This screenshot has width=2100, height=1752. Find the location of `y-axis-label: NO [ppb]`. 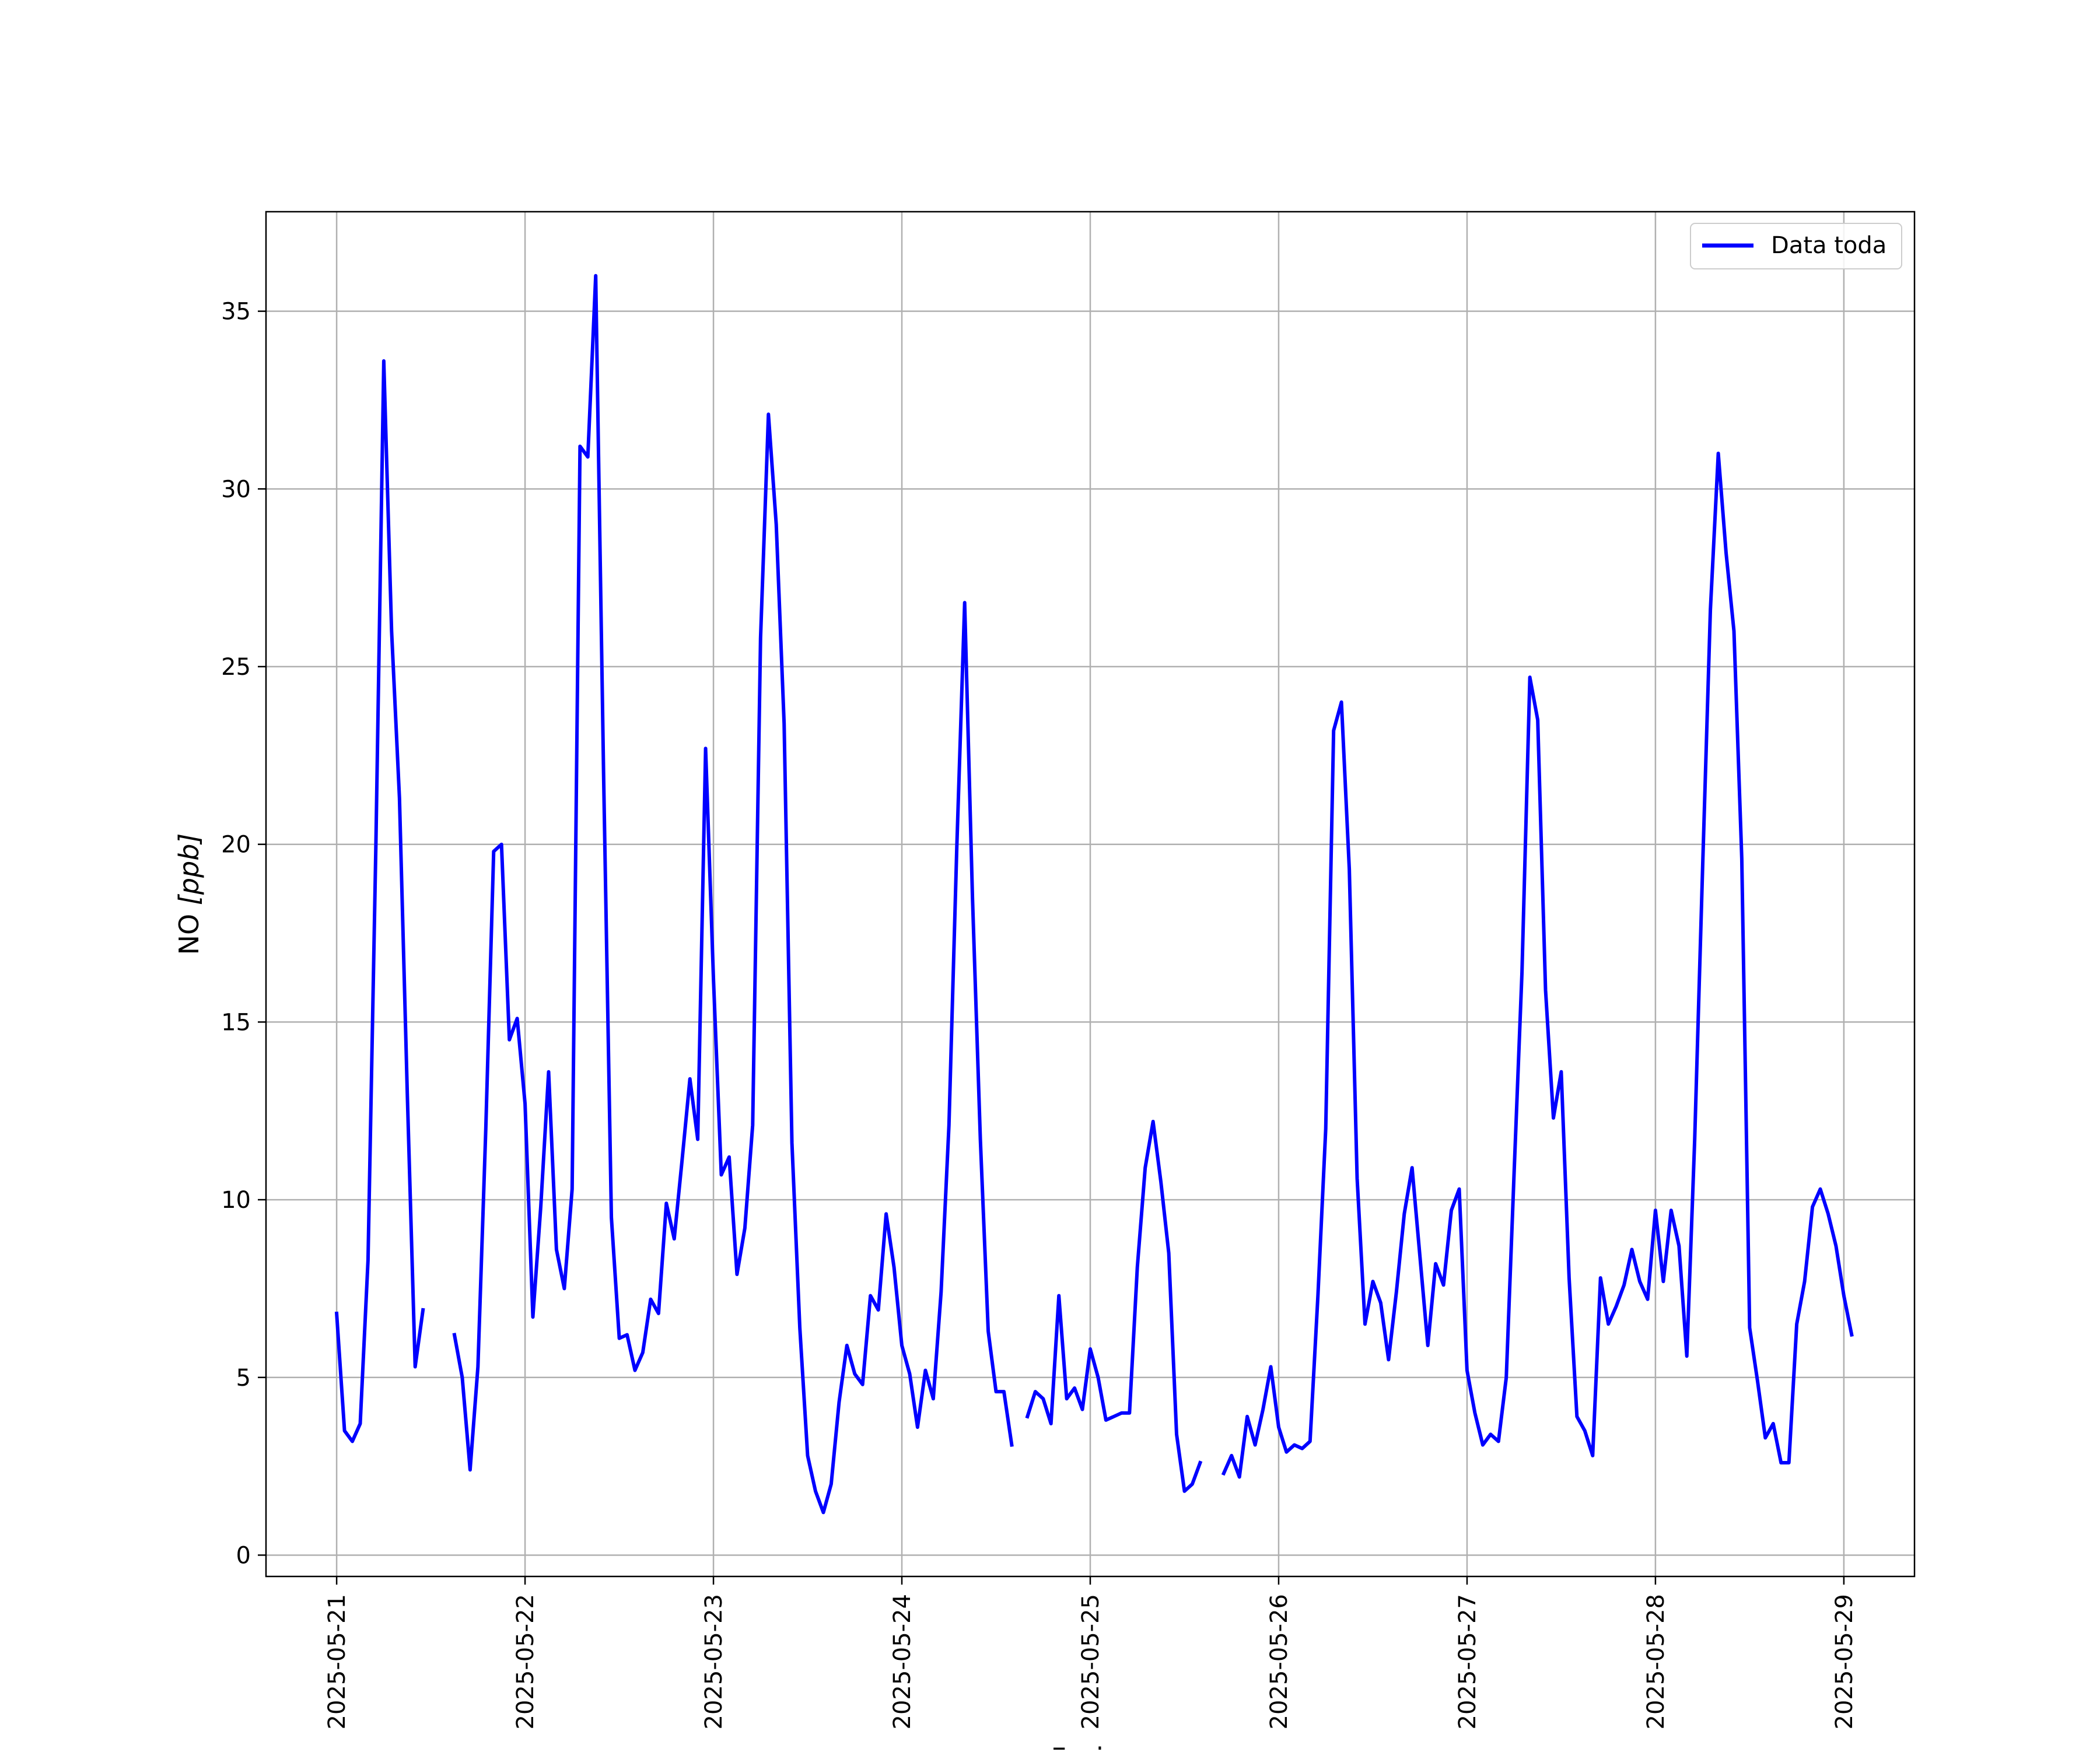

y-axis-label: NO [ppb] is located at coordinates (189, 894).